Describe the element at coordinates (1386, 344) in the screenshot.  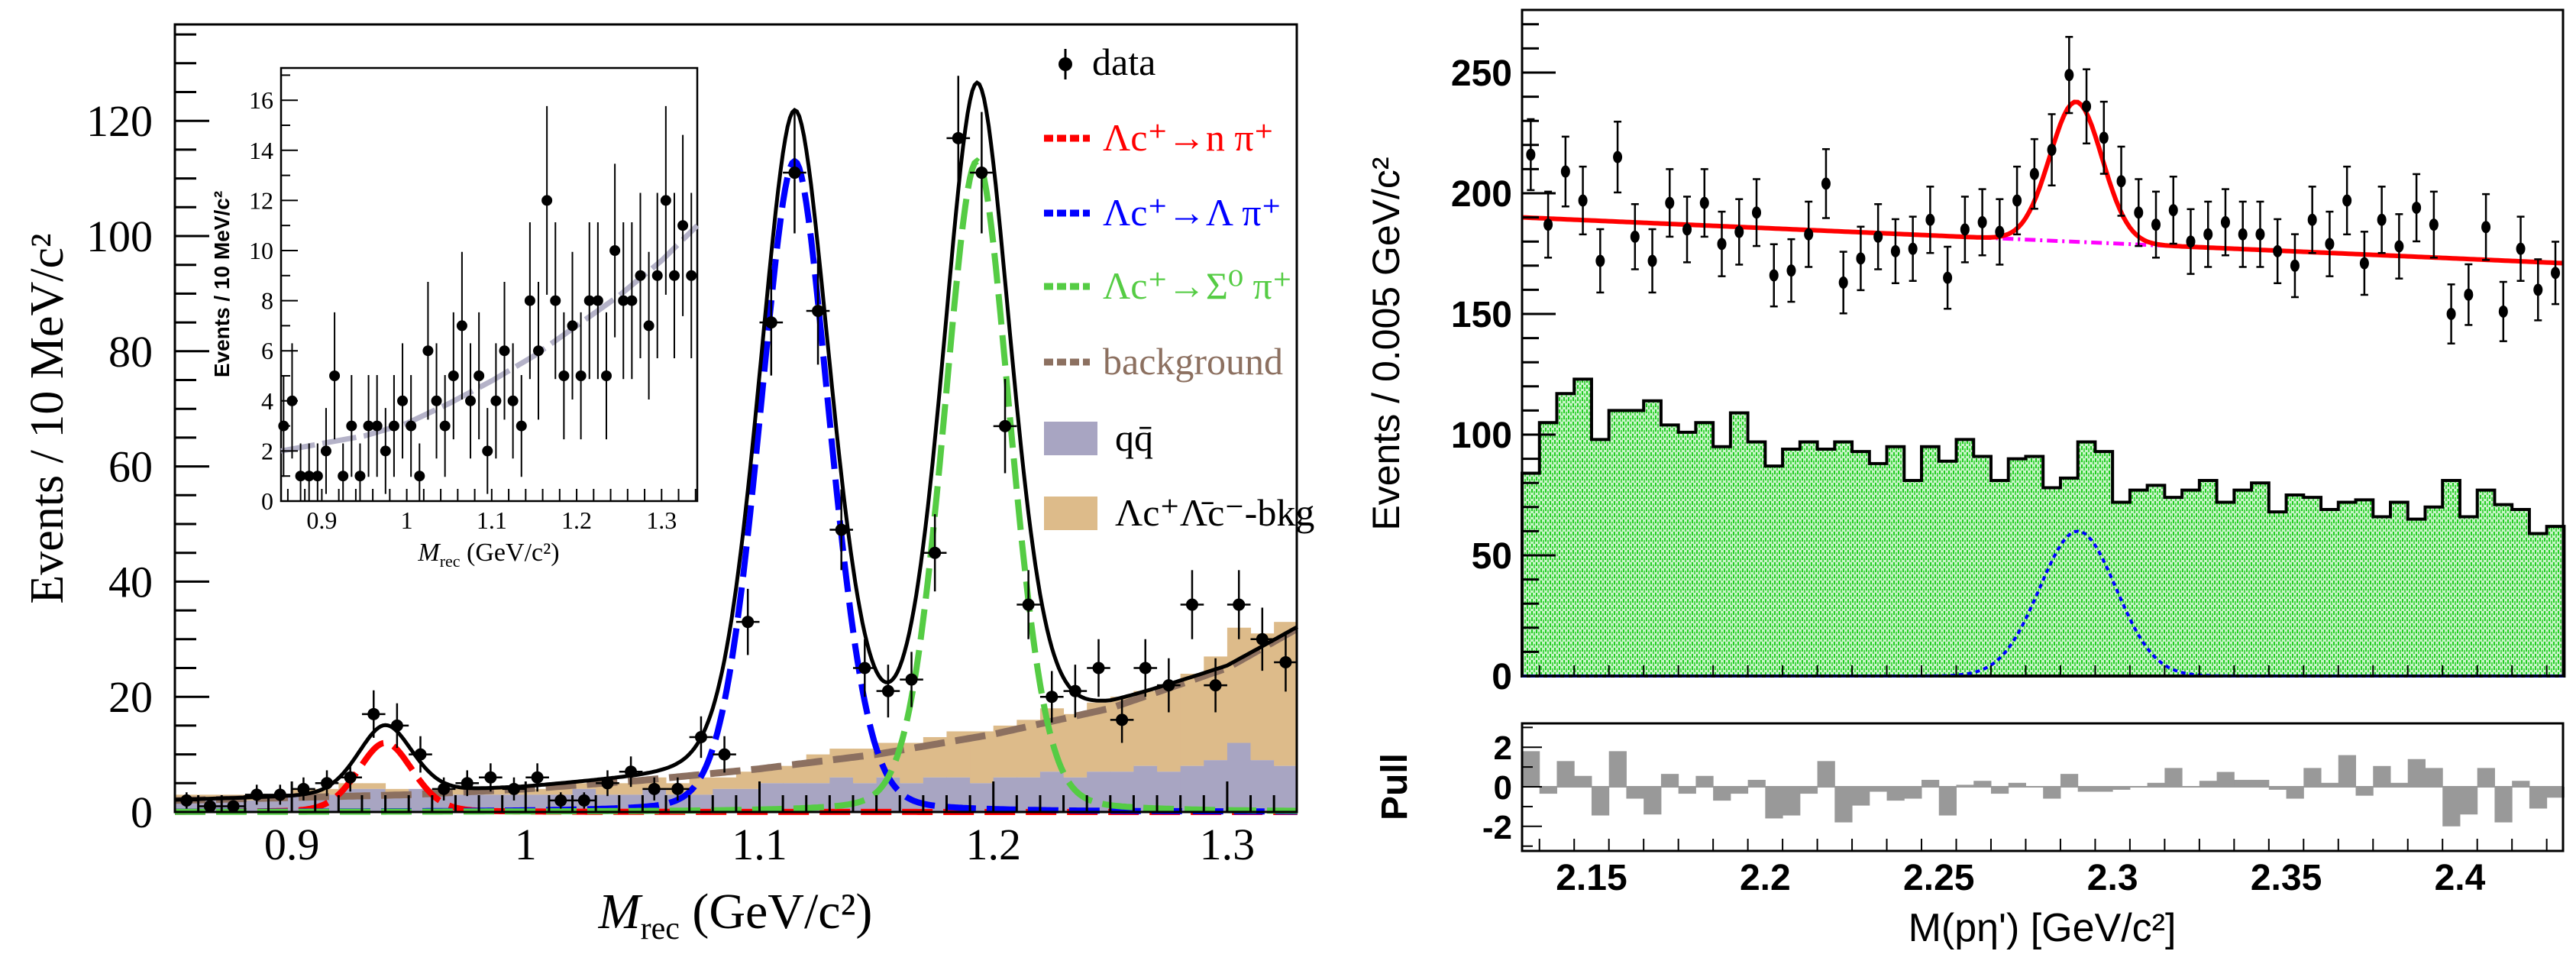
I see `right-y-axis-title: Events / 0.005 GeV/c²` at that location.